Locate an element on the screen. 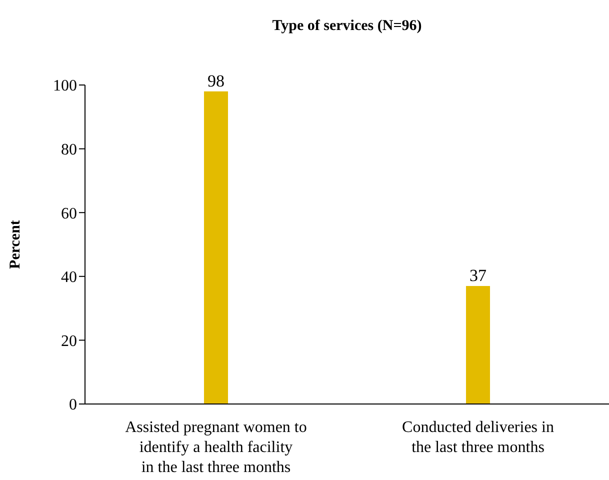 Image resolution: width=609 pixels, height=480 pixels. y-axis-title: Percent is located at coordinates (15, 244).